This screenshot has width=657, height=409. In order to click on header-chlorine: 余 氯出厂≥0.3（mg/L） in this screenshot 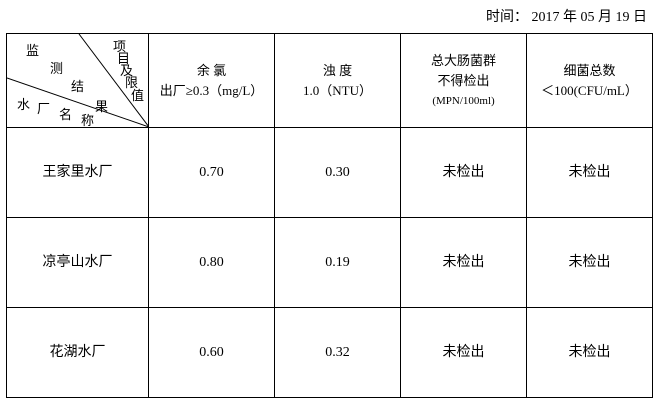, I will do `click(211, 80)`.